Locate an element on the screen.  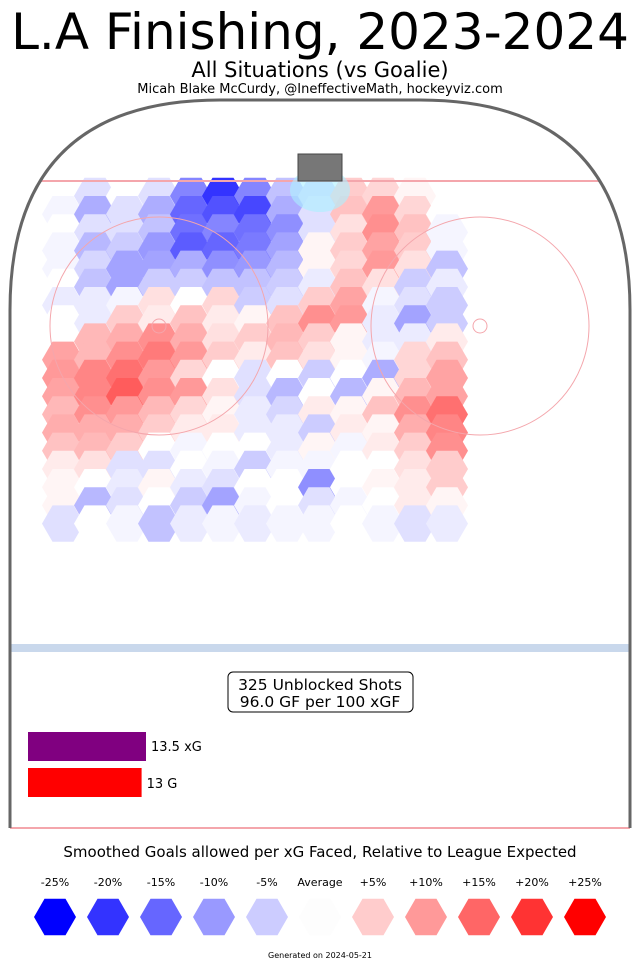
legend-label: +20% is located at coordinates (532, 882).